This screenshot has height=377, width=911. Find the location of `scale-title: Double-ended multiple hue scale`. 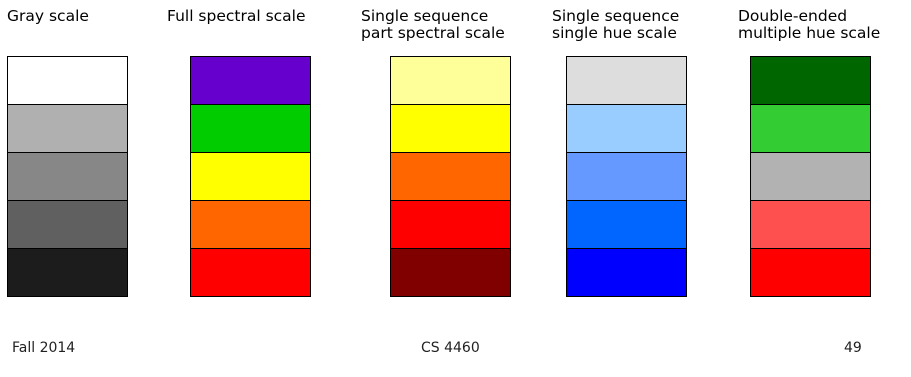

scale-title: Double-ended multiple hue scale is located at coordinates (809, 25).